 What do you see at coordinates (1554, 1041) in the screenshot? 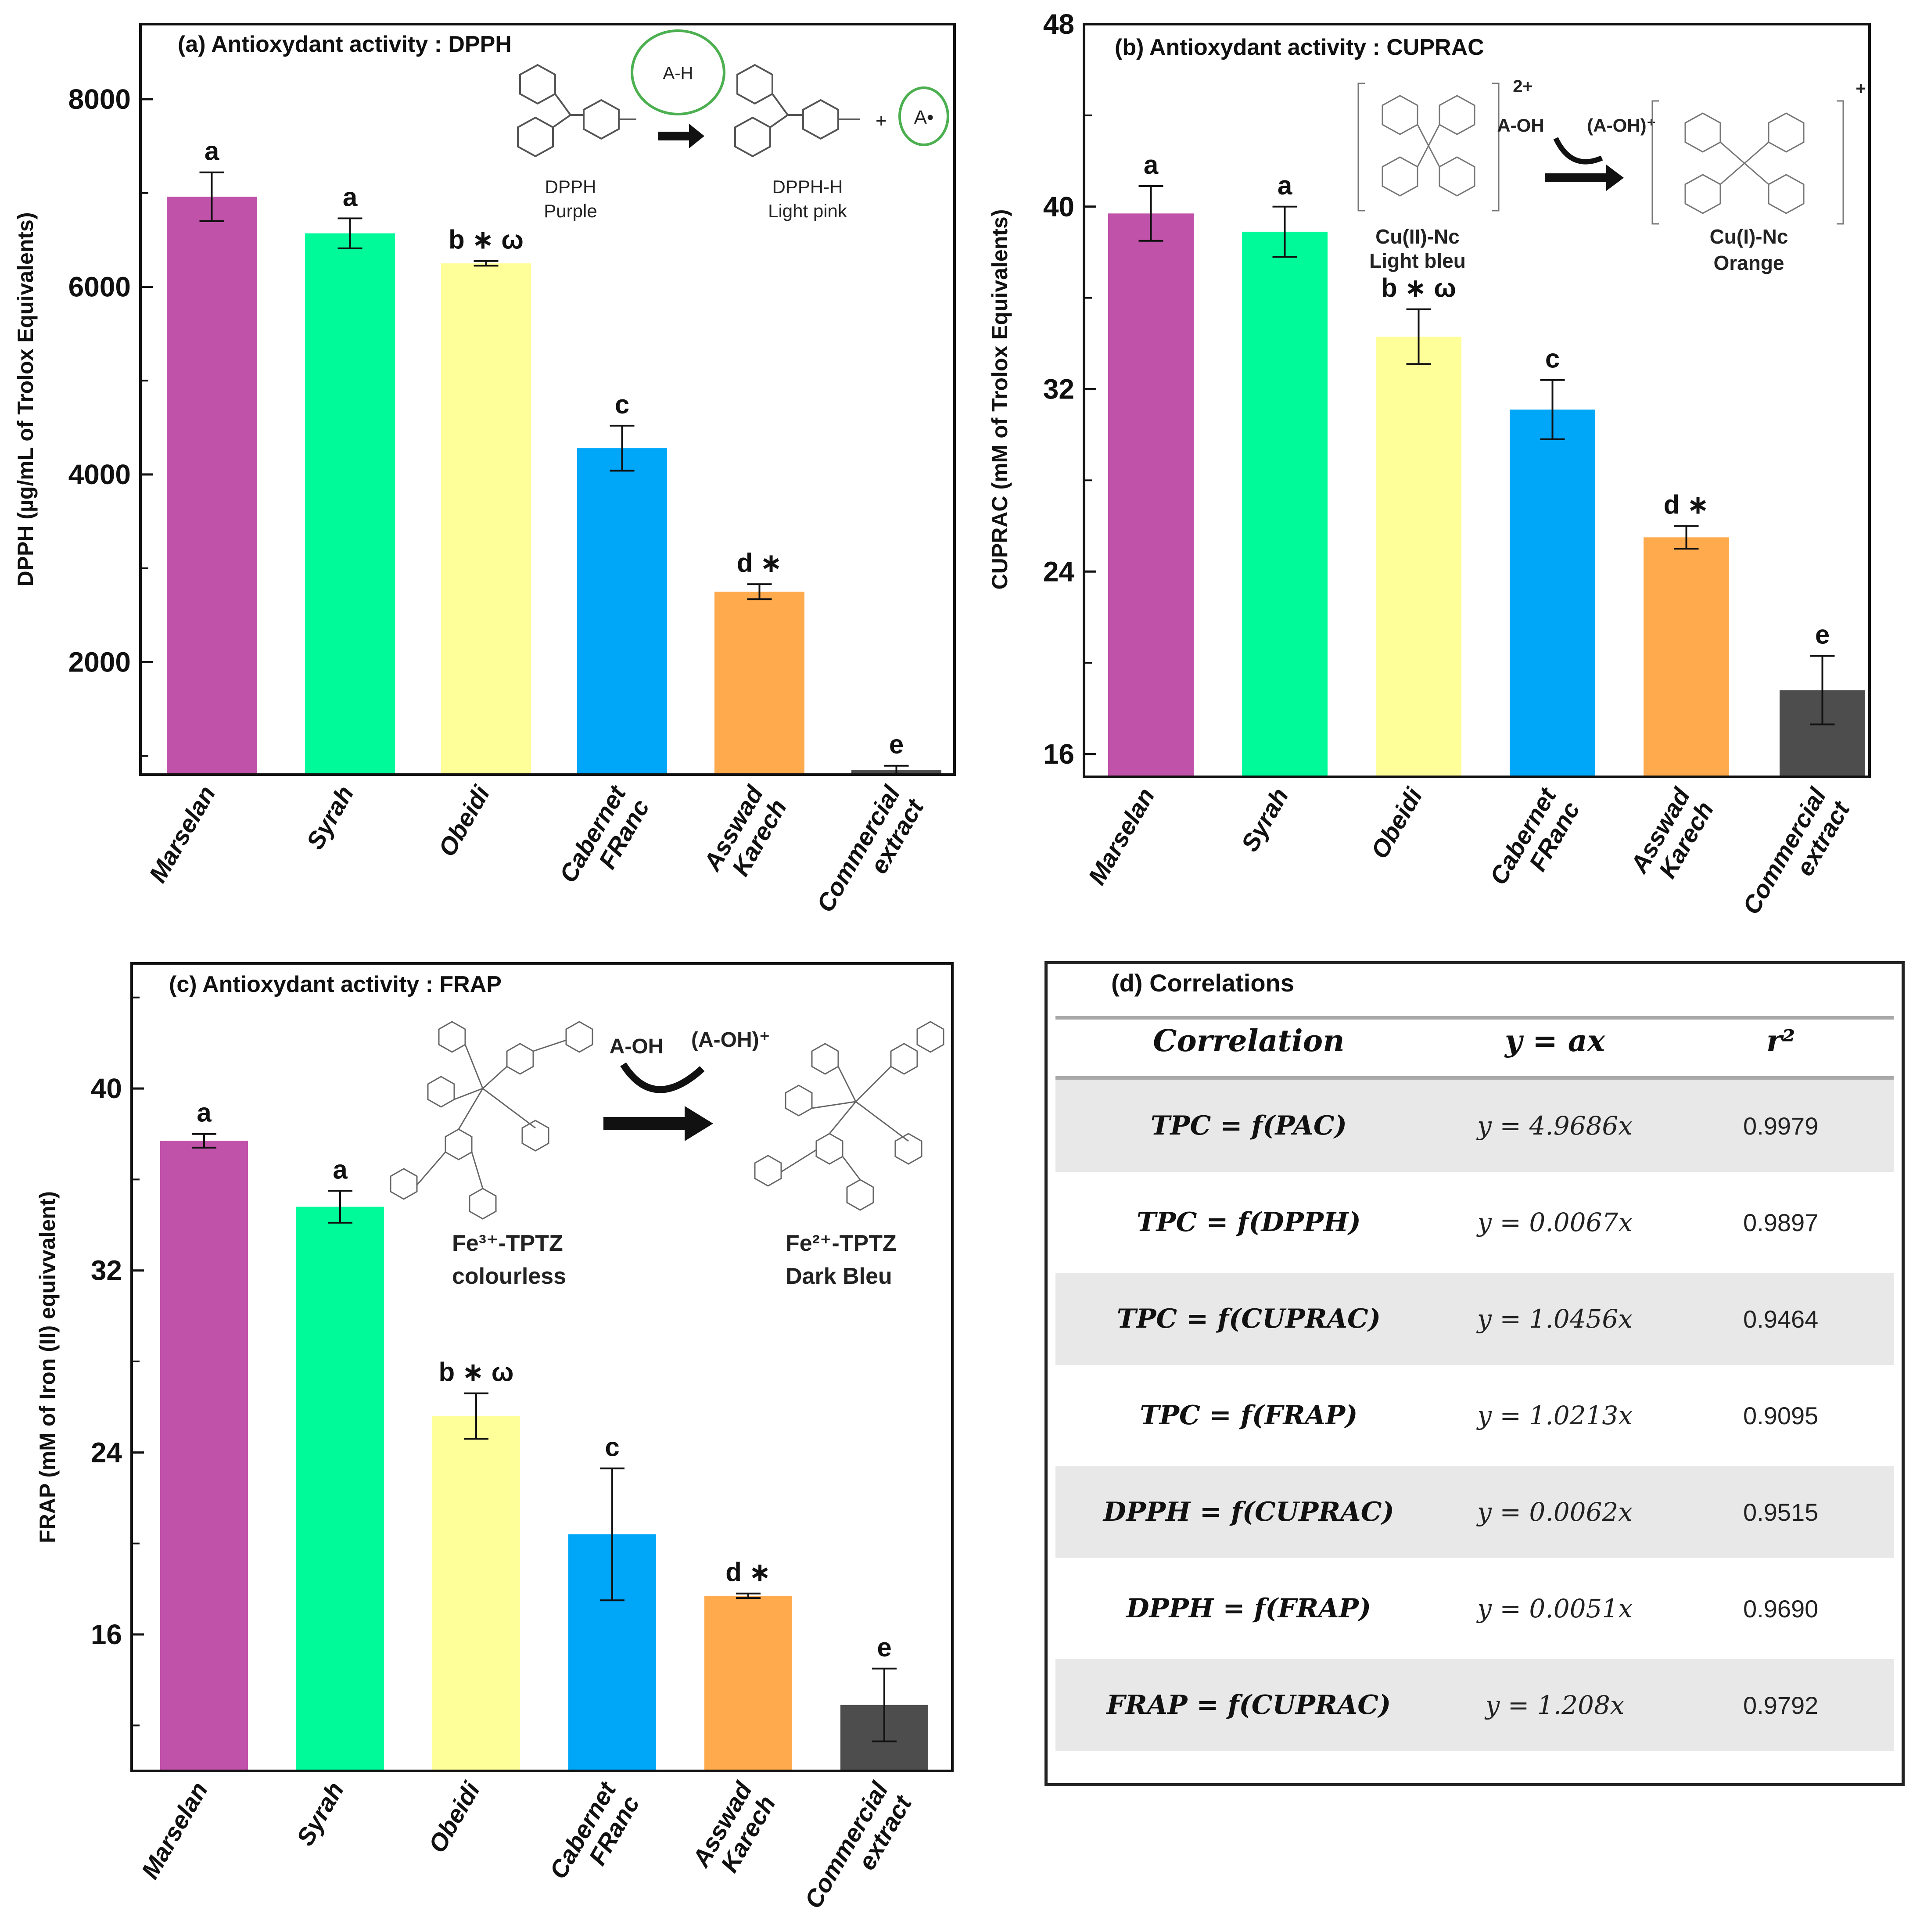
I see `header-equation: y = ax` at bounding box center [1554, 1041].